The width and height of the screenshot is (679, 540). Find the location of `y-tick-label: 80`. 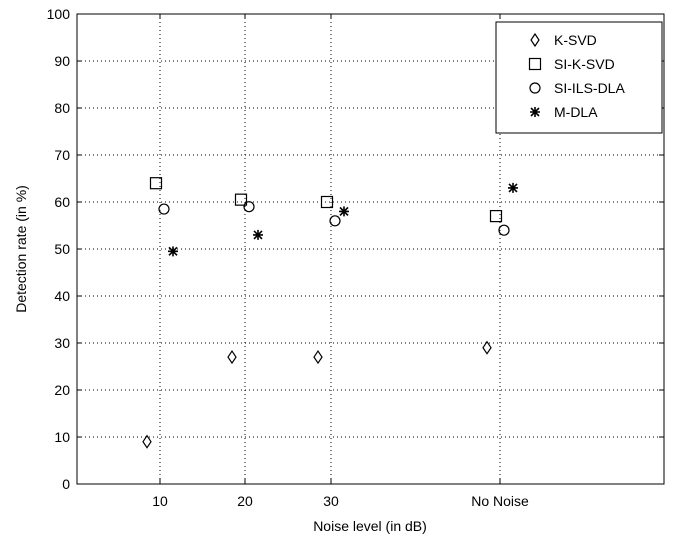

y-tick-label: 80 is located at coordinates (62, 108).